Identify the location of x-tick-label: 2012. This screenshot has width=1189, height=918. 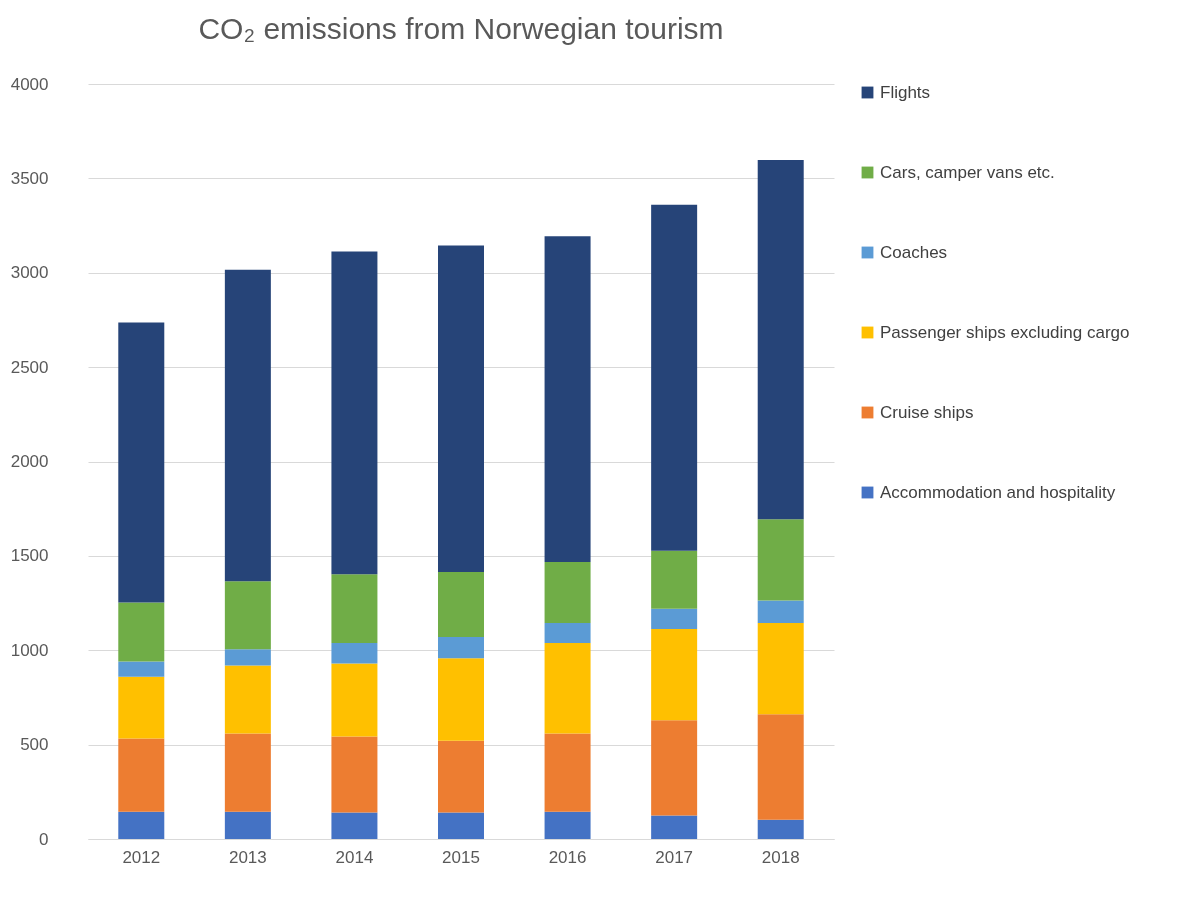
(141, 857).